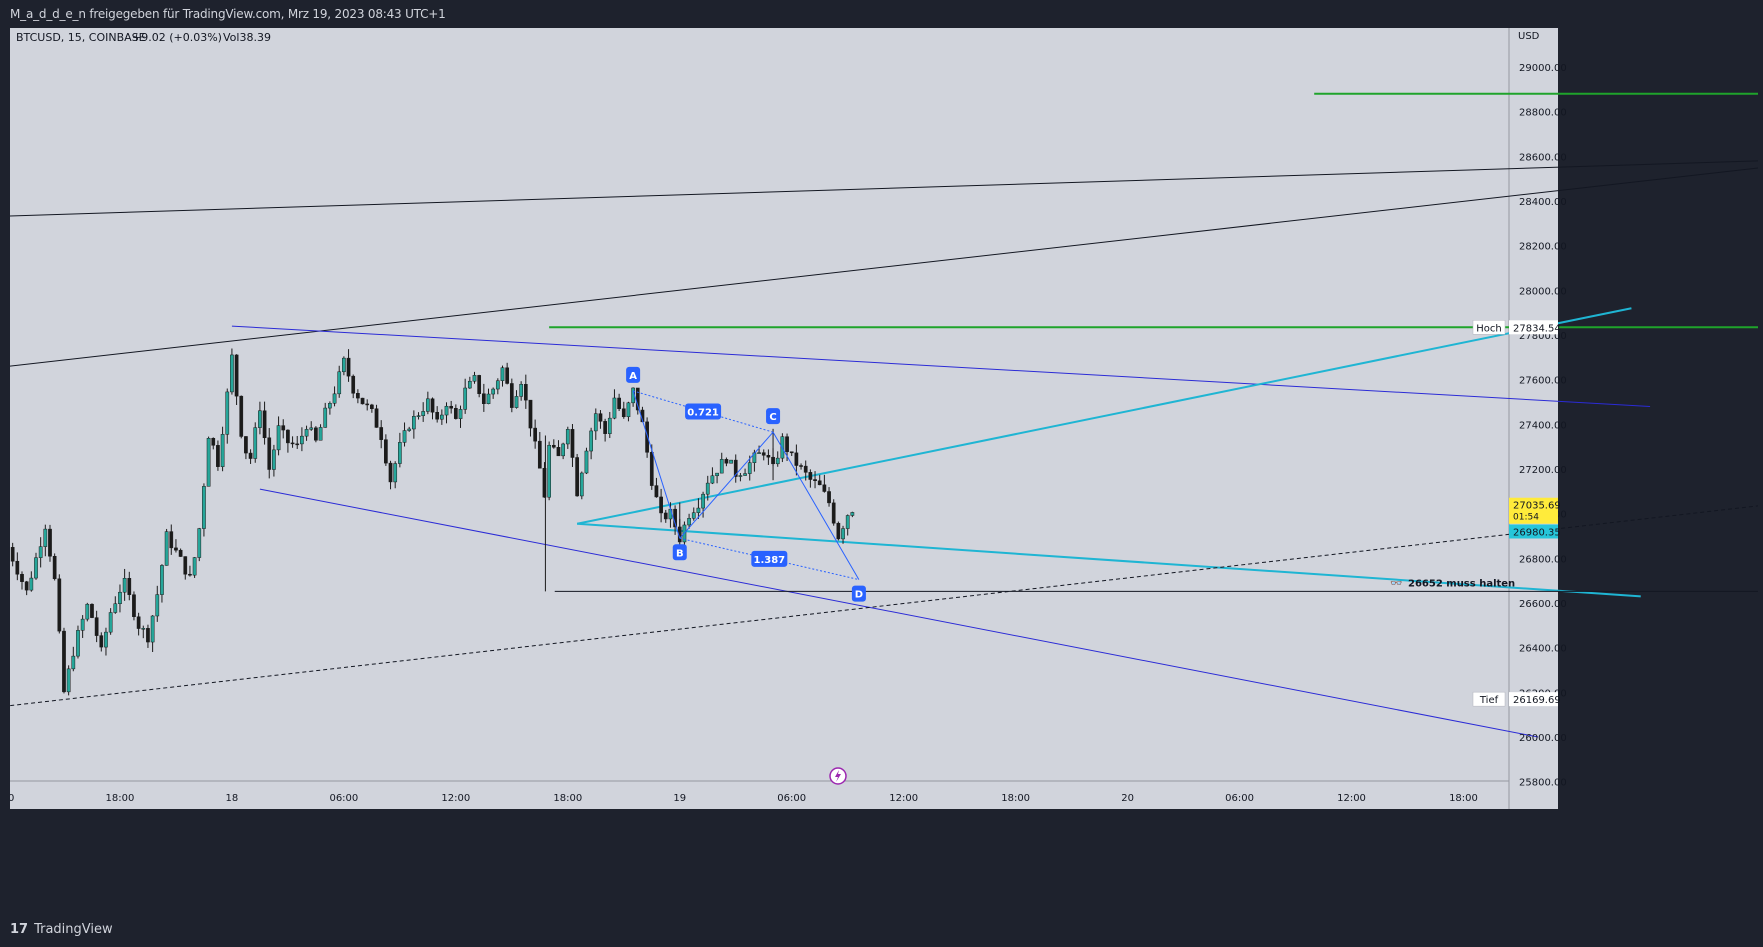 This screenshot has height=947, width=1763. What do you see at coordinates (1396, 583) in the screenshot?
I see `binoculars-icon: 👓` at bounding box center [1396, 583].